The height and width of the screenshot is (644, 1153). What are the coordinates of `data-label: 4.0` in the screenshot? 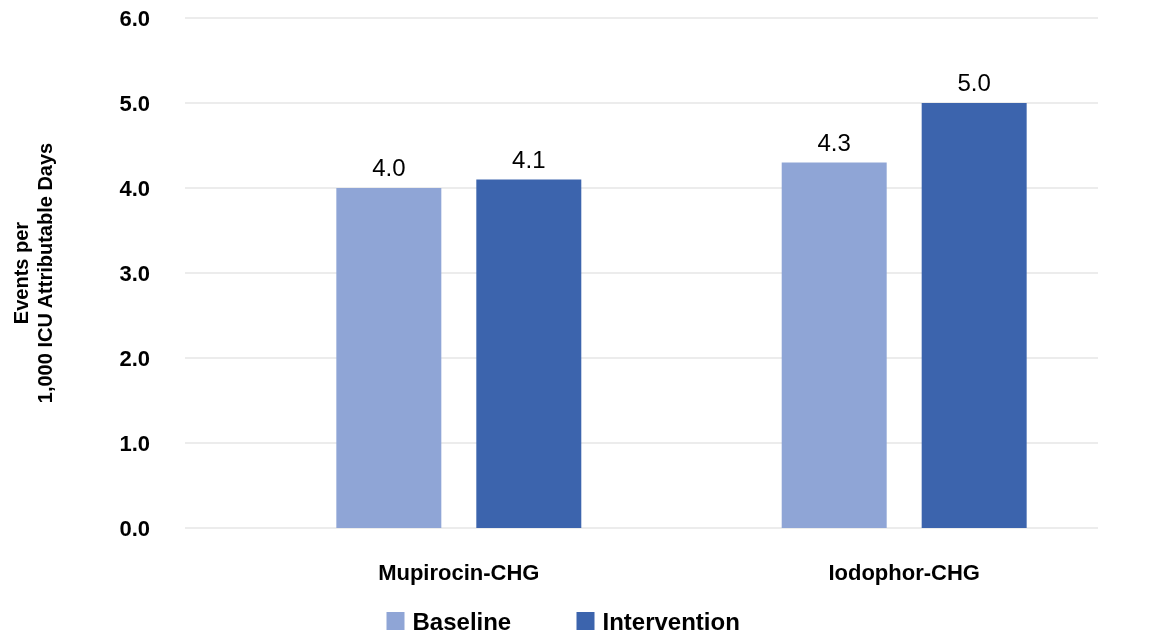 It's located at (389, 167).